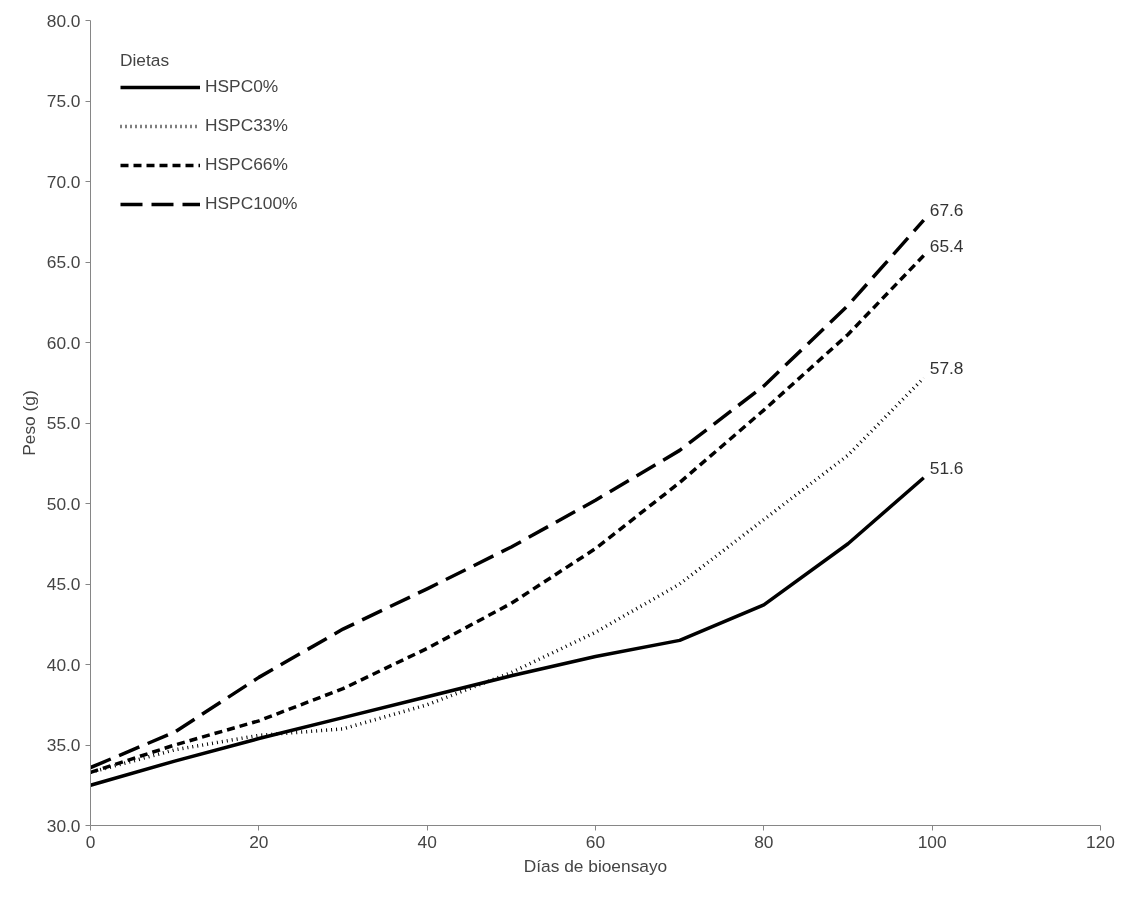 This screenshot has width=1145, height=901. Describe the element at coordinates (946, 367) in the screenshot. I see `data-label: 57.8` at that location.